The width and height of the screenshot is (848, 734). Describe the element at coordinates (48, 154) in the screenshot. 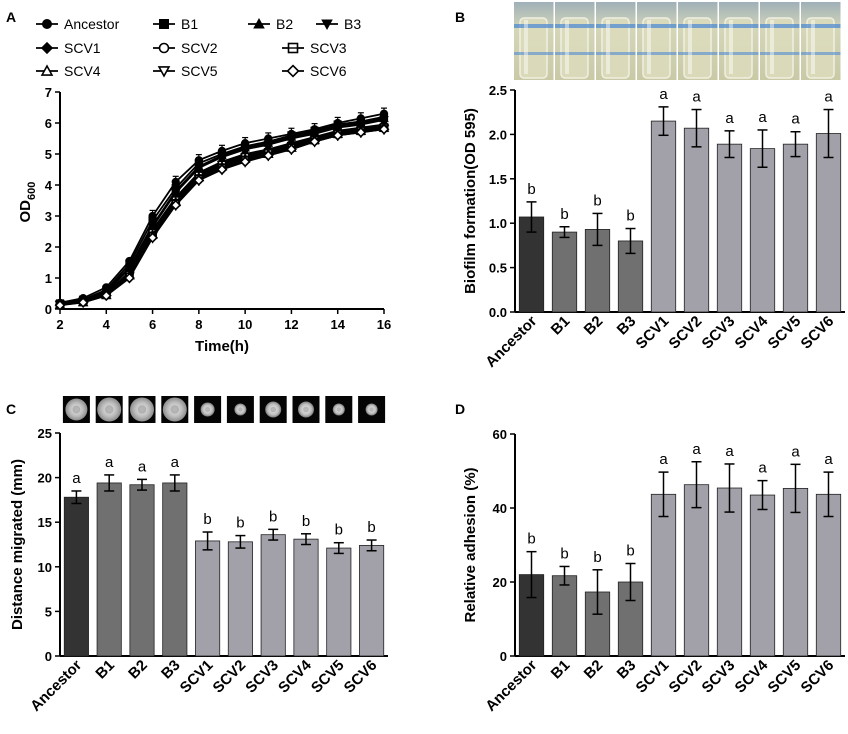

I see `panel-a-y-tick-label: 5` at that location.